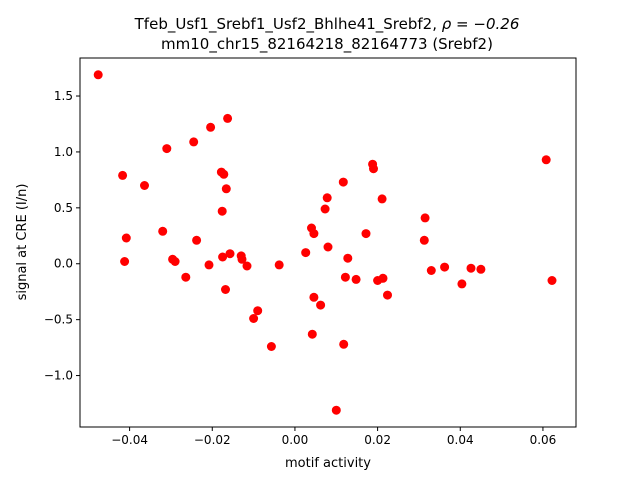  Describe the element at coordinates (212, 440) in the screenshot. I see `x-tick-label: −0.02` at that location.